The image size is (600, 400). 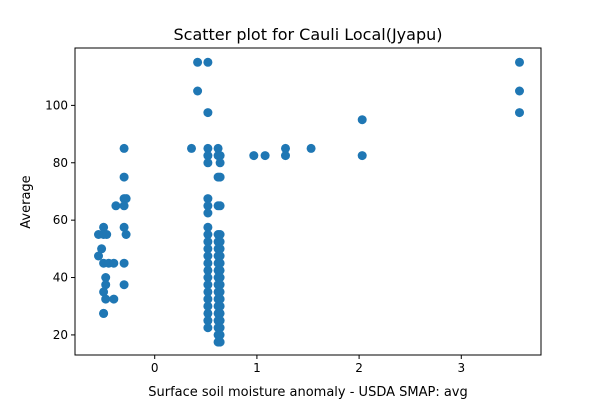 What do you see at coordinates (257, 368) in the screenshot?
I see `x-tick-label-1: 1` at bounding box center [257, 368].